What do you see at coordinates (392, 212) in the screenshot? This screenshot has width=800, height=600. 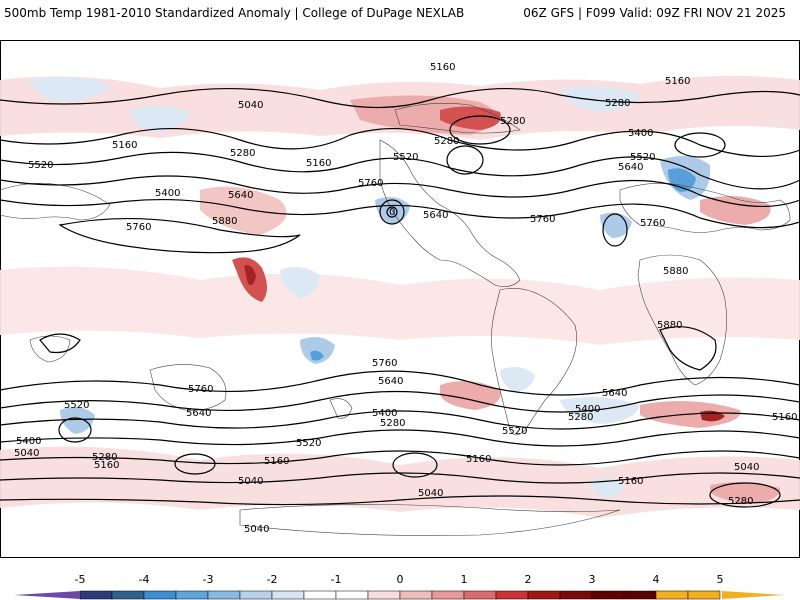 I see `contour-label: 0` at bounding box center [392, 212].